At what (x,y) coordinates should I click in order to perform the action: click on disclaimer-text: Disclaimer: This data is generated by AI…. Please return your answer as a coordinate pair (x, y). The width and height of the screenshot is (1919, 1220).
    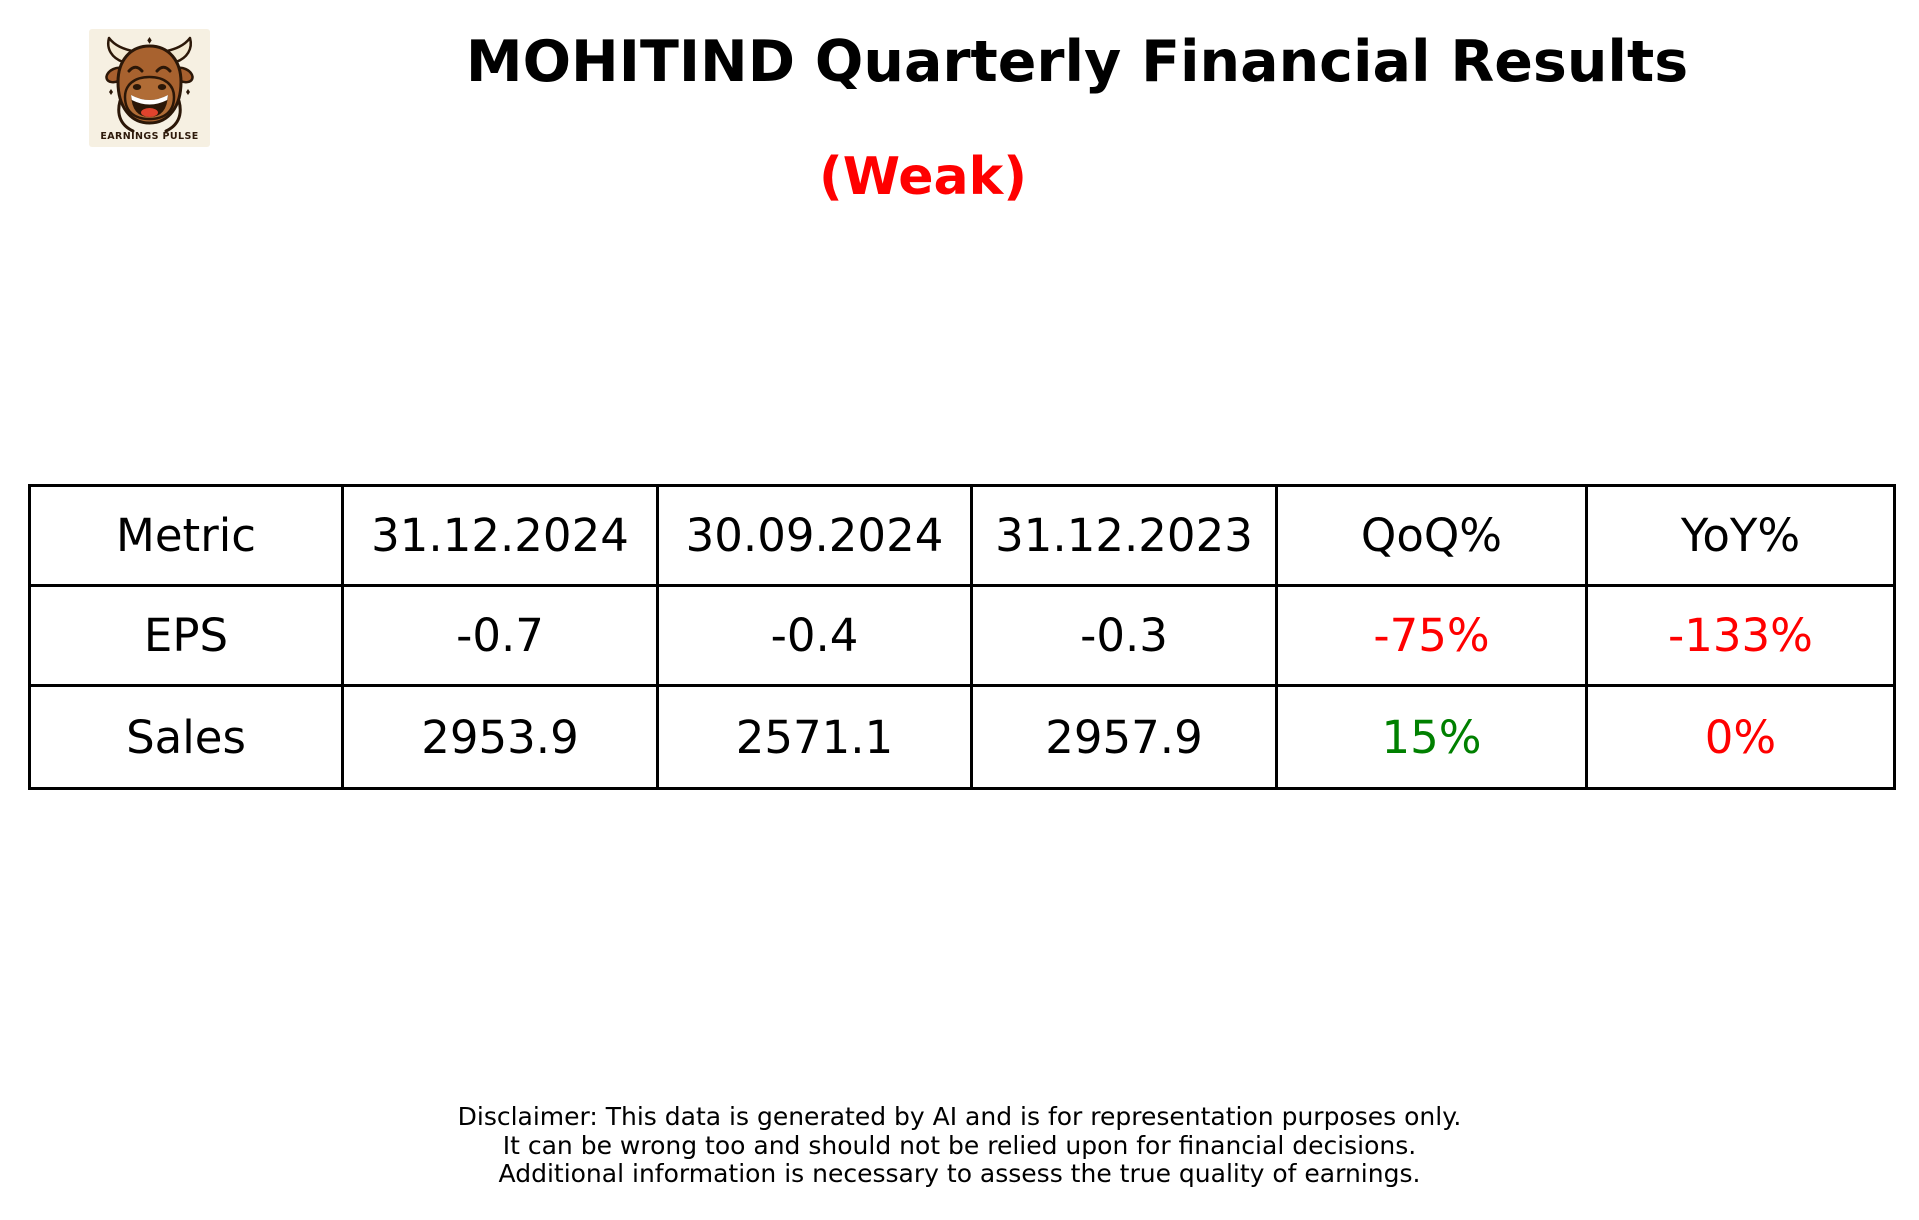
    Looking at the image, I should click on (959, 1145).